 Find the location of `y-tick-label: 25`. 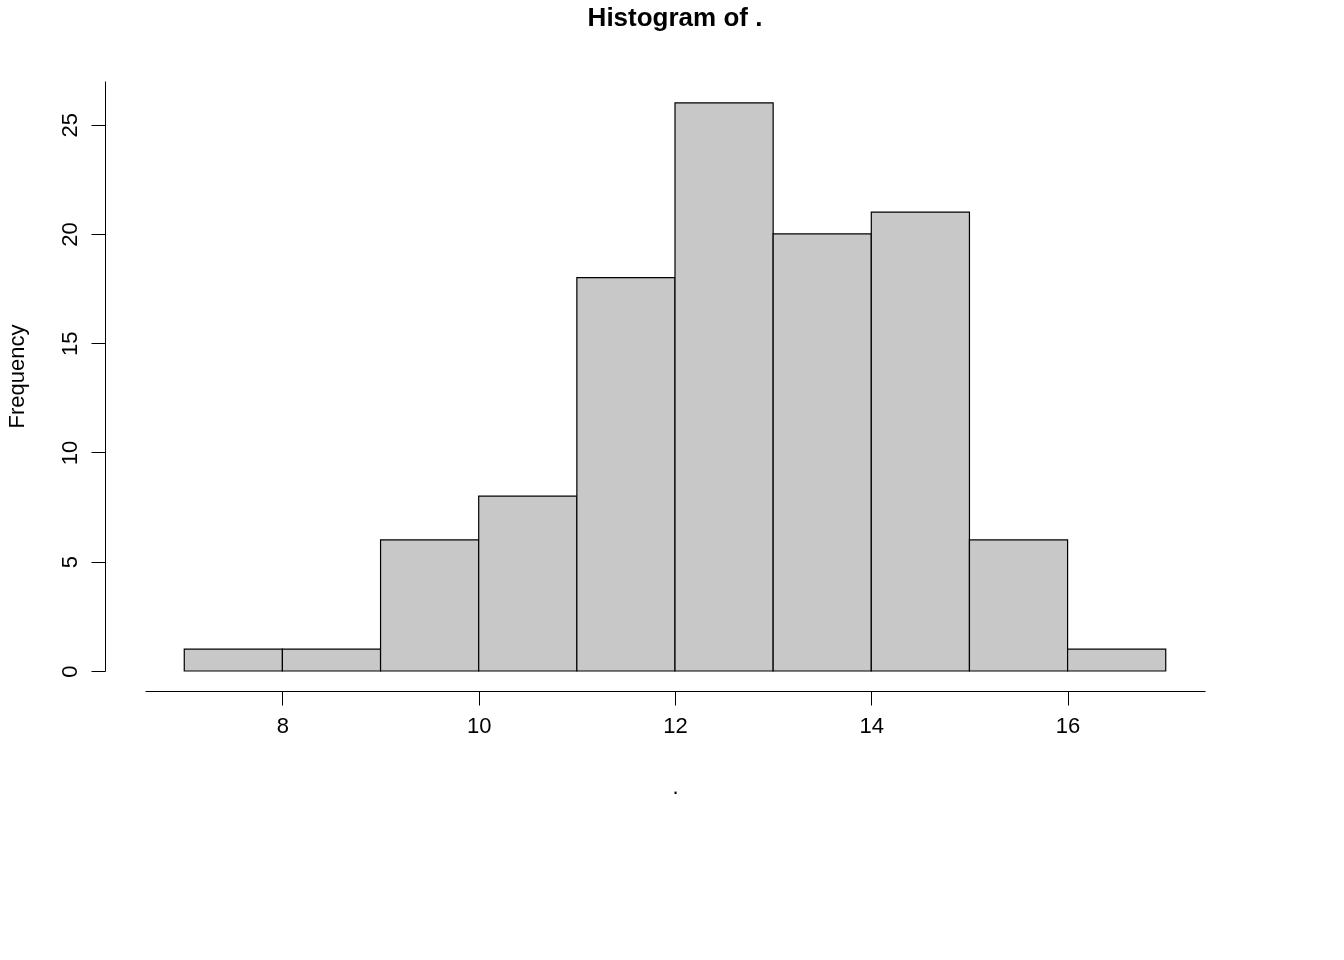

y-tick-label: 25 is located at coordinates (69, 125).